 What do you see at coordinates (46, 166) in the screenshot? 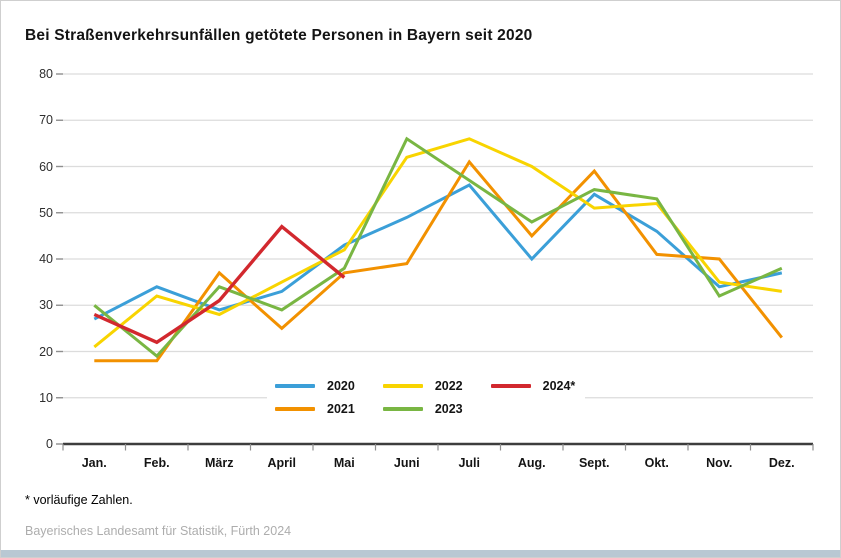
I see `y-axis-label: 60` at bounding box center [46, 166].